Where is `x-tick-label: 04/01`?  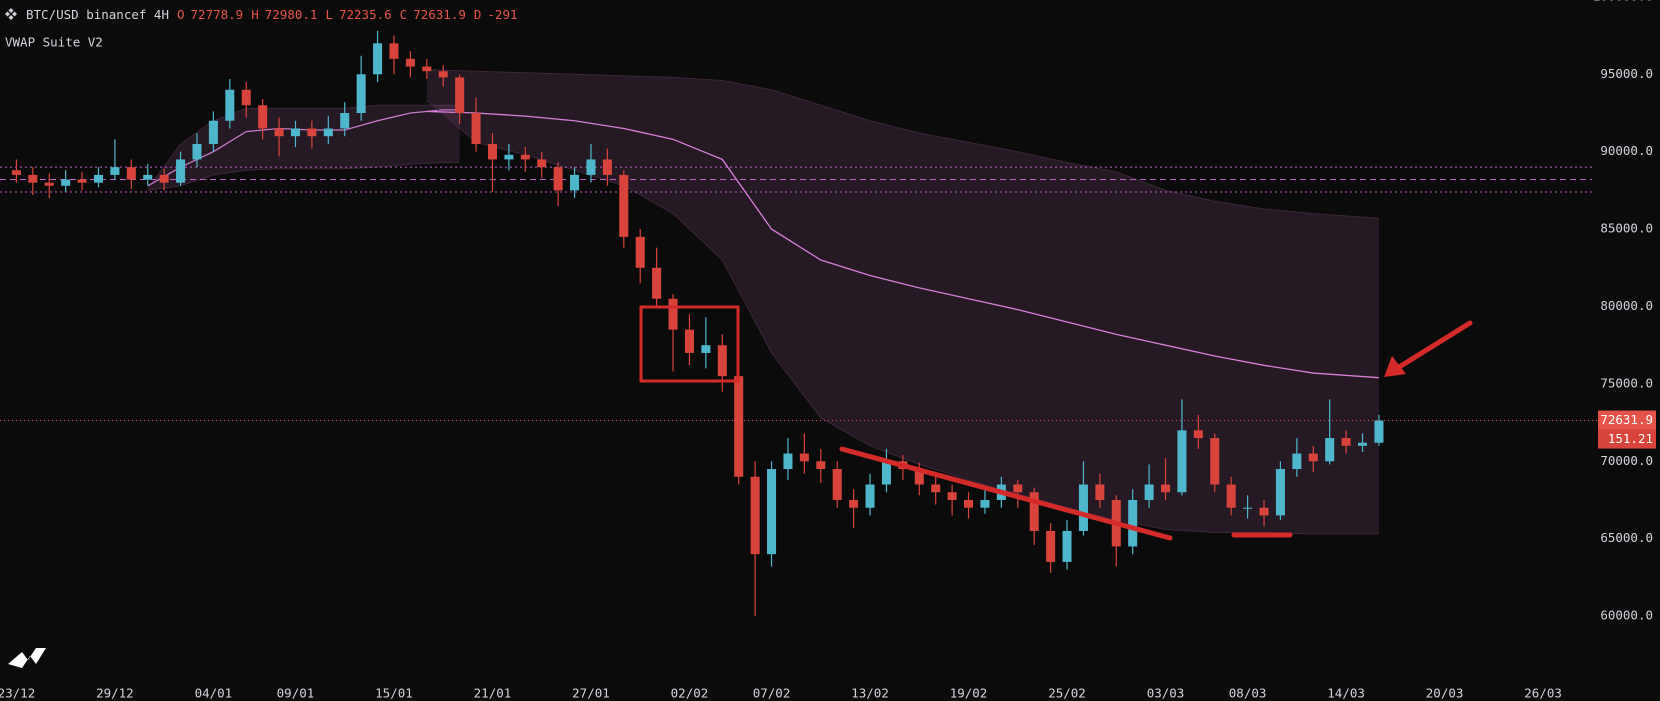
x-tick-label: 04/01 is located at coordinates (214, 693).